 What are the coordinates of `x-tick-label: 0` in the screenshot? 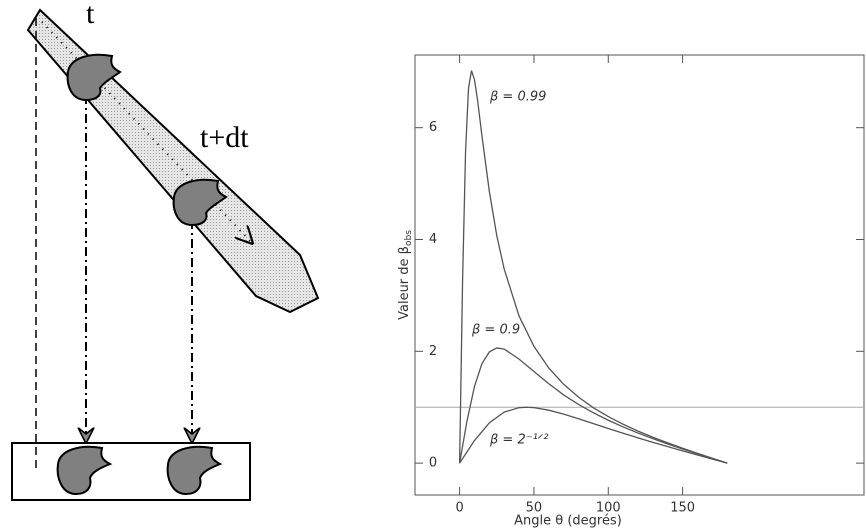 It's located at (459, 508).